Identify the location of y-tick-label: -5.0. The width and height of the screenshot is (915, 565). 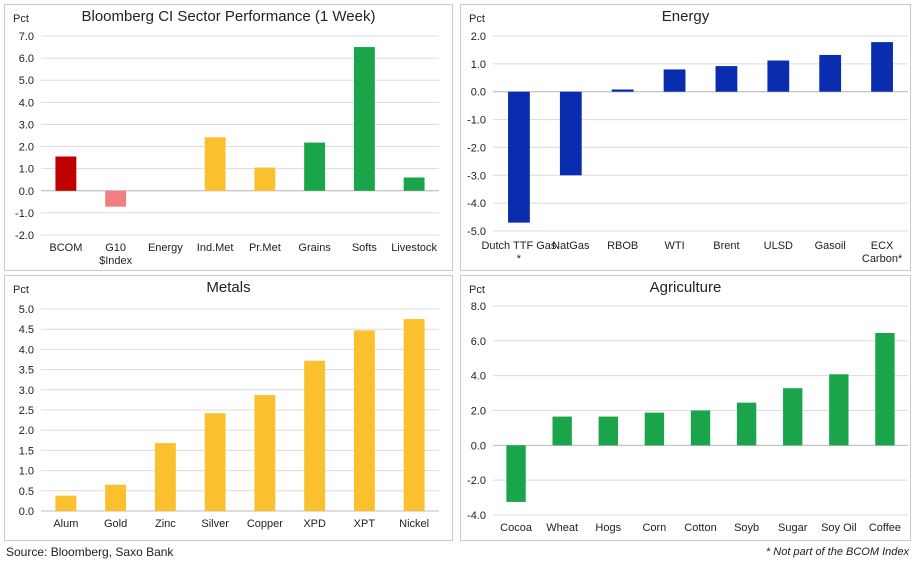
(476, 232).